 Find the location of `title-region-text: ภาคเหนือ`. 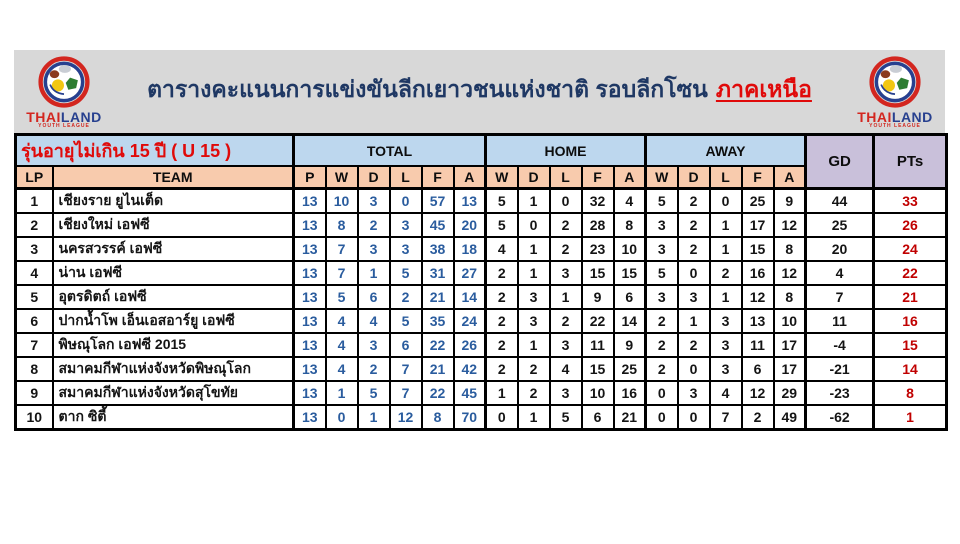

title-region-text: ภาคเหนือ is located at coordinates (763, 88).